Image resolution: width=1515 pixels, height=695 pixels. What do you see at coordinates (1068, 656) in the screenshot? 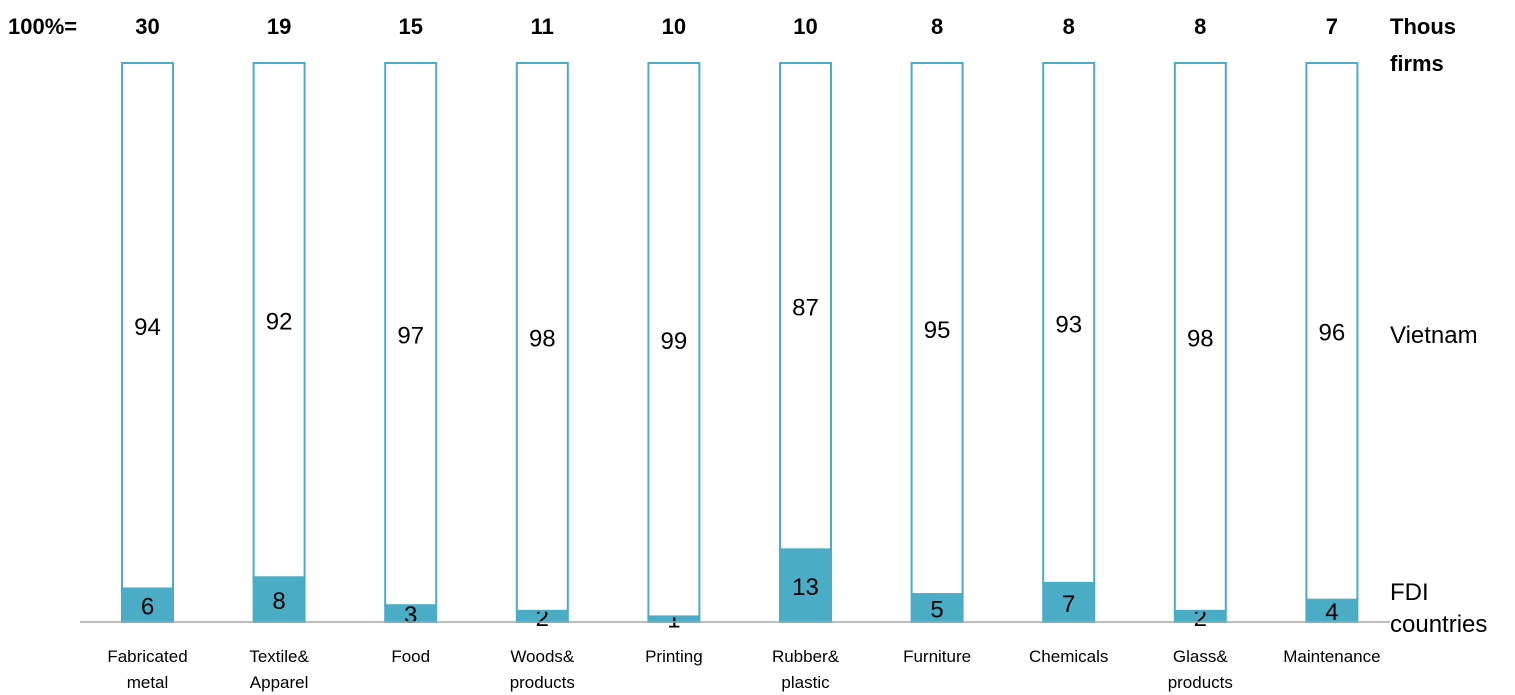
I see `x-tick-label: Chemicals` at bounding box center [1068, 656].